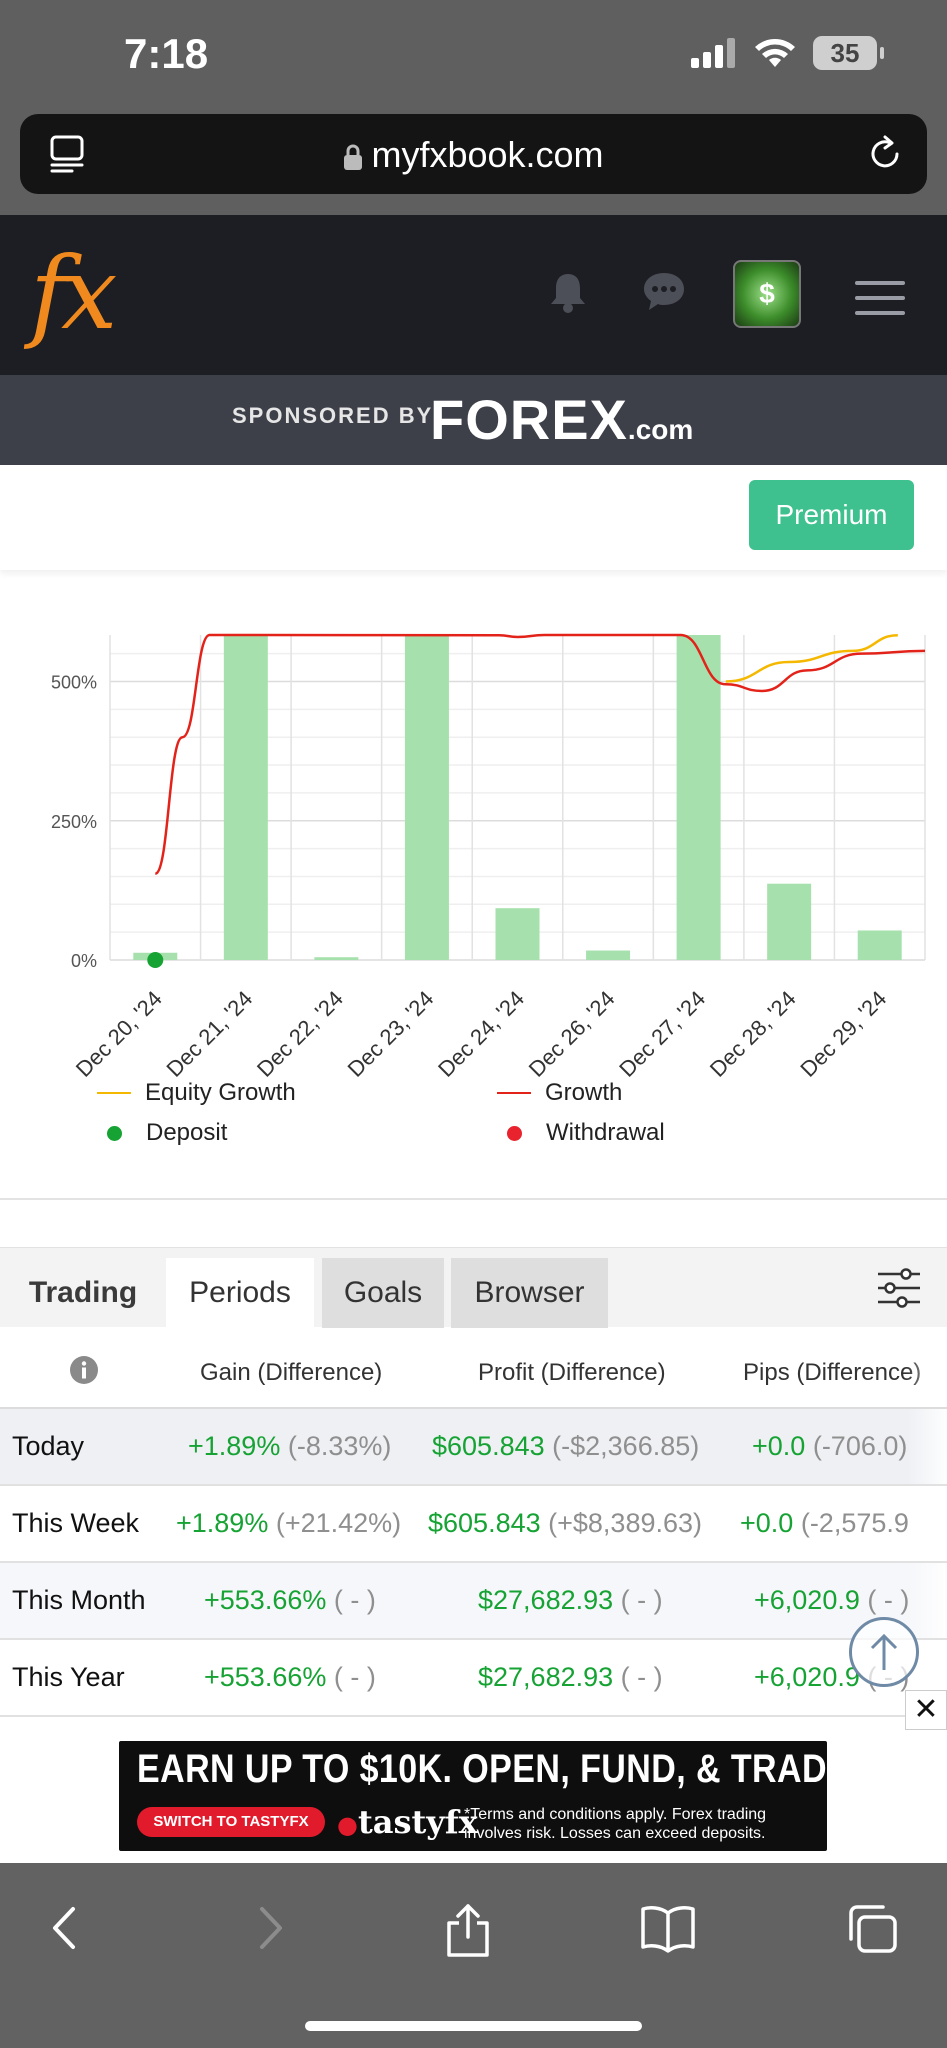 The image size is (947, 2048). I want to click on row-label: This Week, so click(76, 1523).